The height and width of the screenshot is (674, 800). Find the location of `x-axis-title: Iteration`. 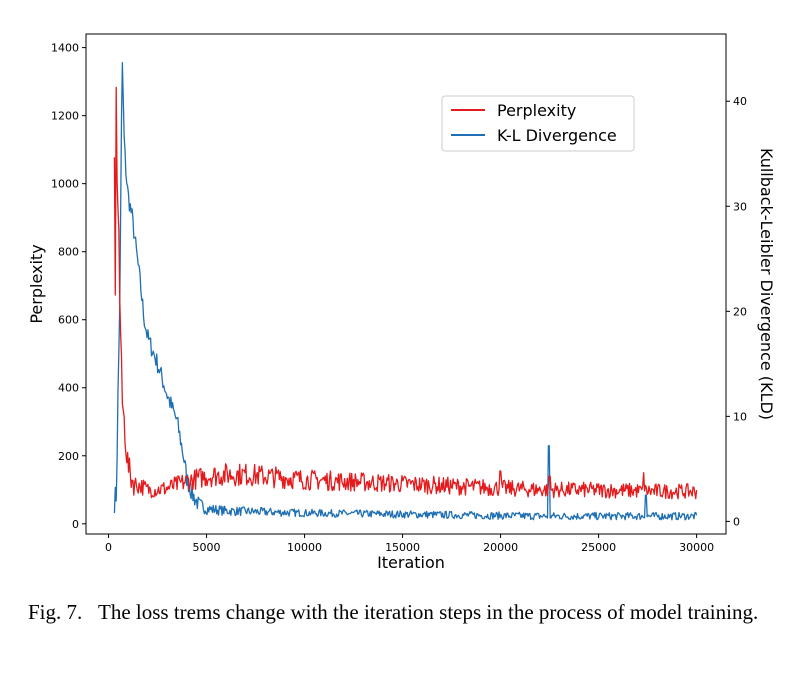

x-axis-title: Iteration is located at coordinates (411, 562).